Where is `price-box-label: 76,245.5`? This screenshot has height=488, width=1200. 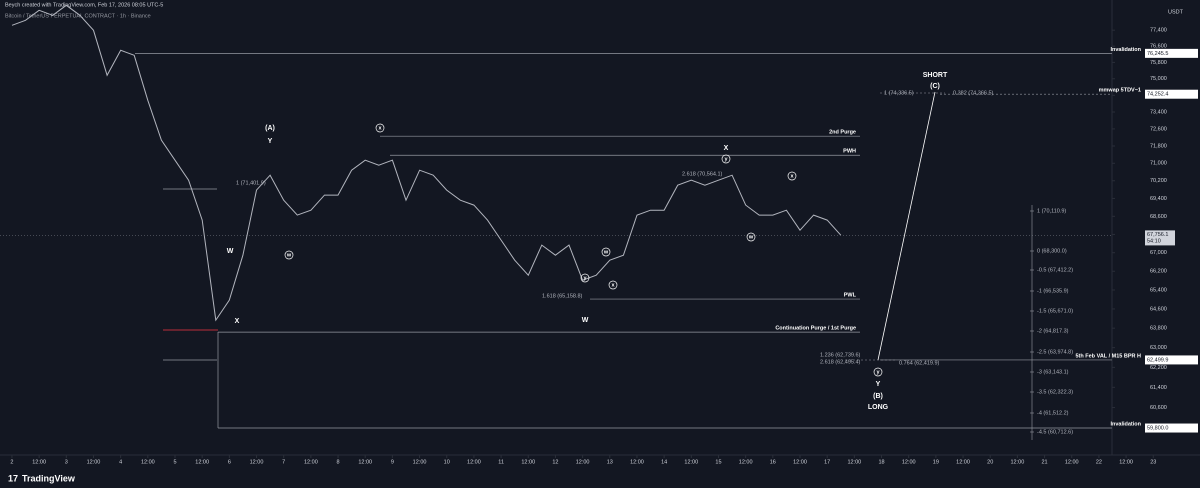
price-box-label: 76,245.5 is located at coordinates (1157, 54).